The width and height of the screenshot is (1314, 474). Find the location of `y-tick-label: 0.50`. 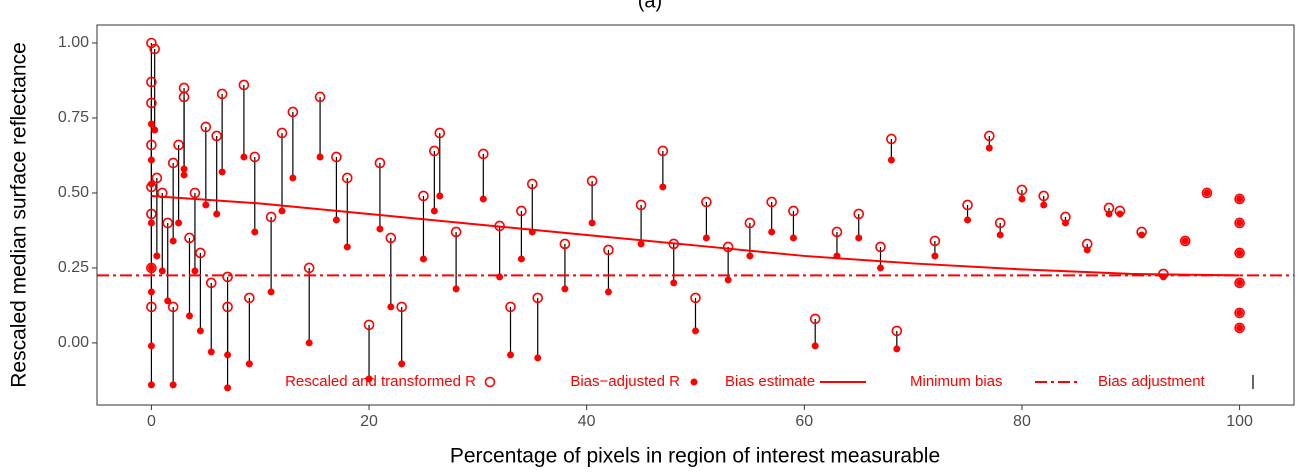

y-tick-label: 0.50 is located at coordinates (73, 192).